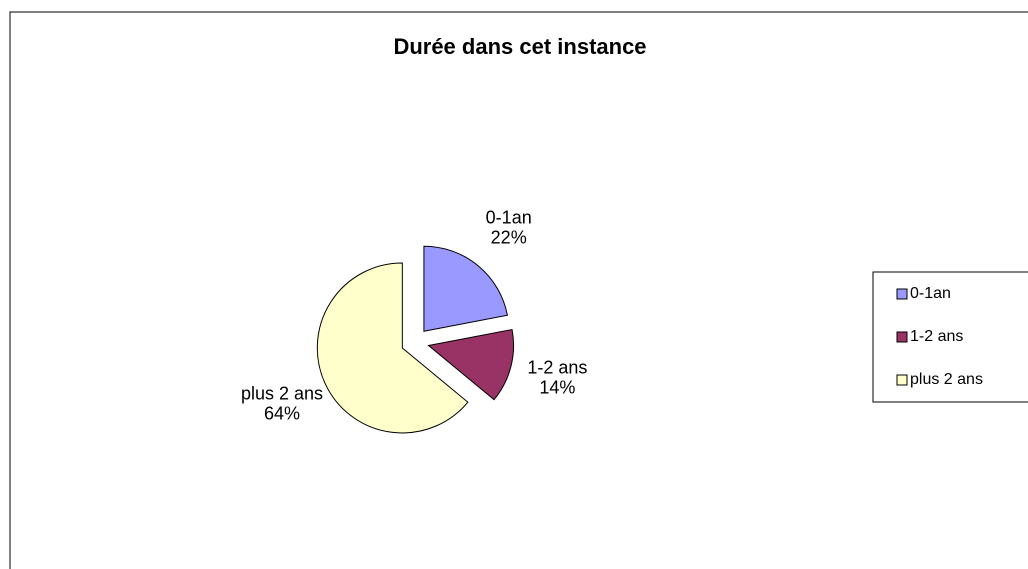 This screenshot has height=569, width=1028. Describe the element at coordinates (282, 413) in the screenshot. I see `data-label-value: 64%` at that location.